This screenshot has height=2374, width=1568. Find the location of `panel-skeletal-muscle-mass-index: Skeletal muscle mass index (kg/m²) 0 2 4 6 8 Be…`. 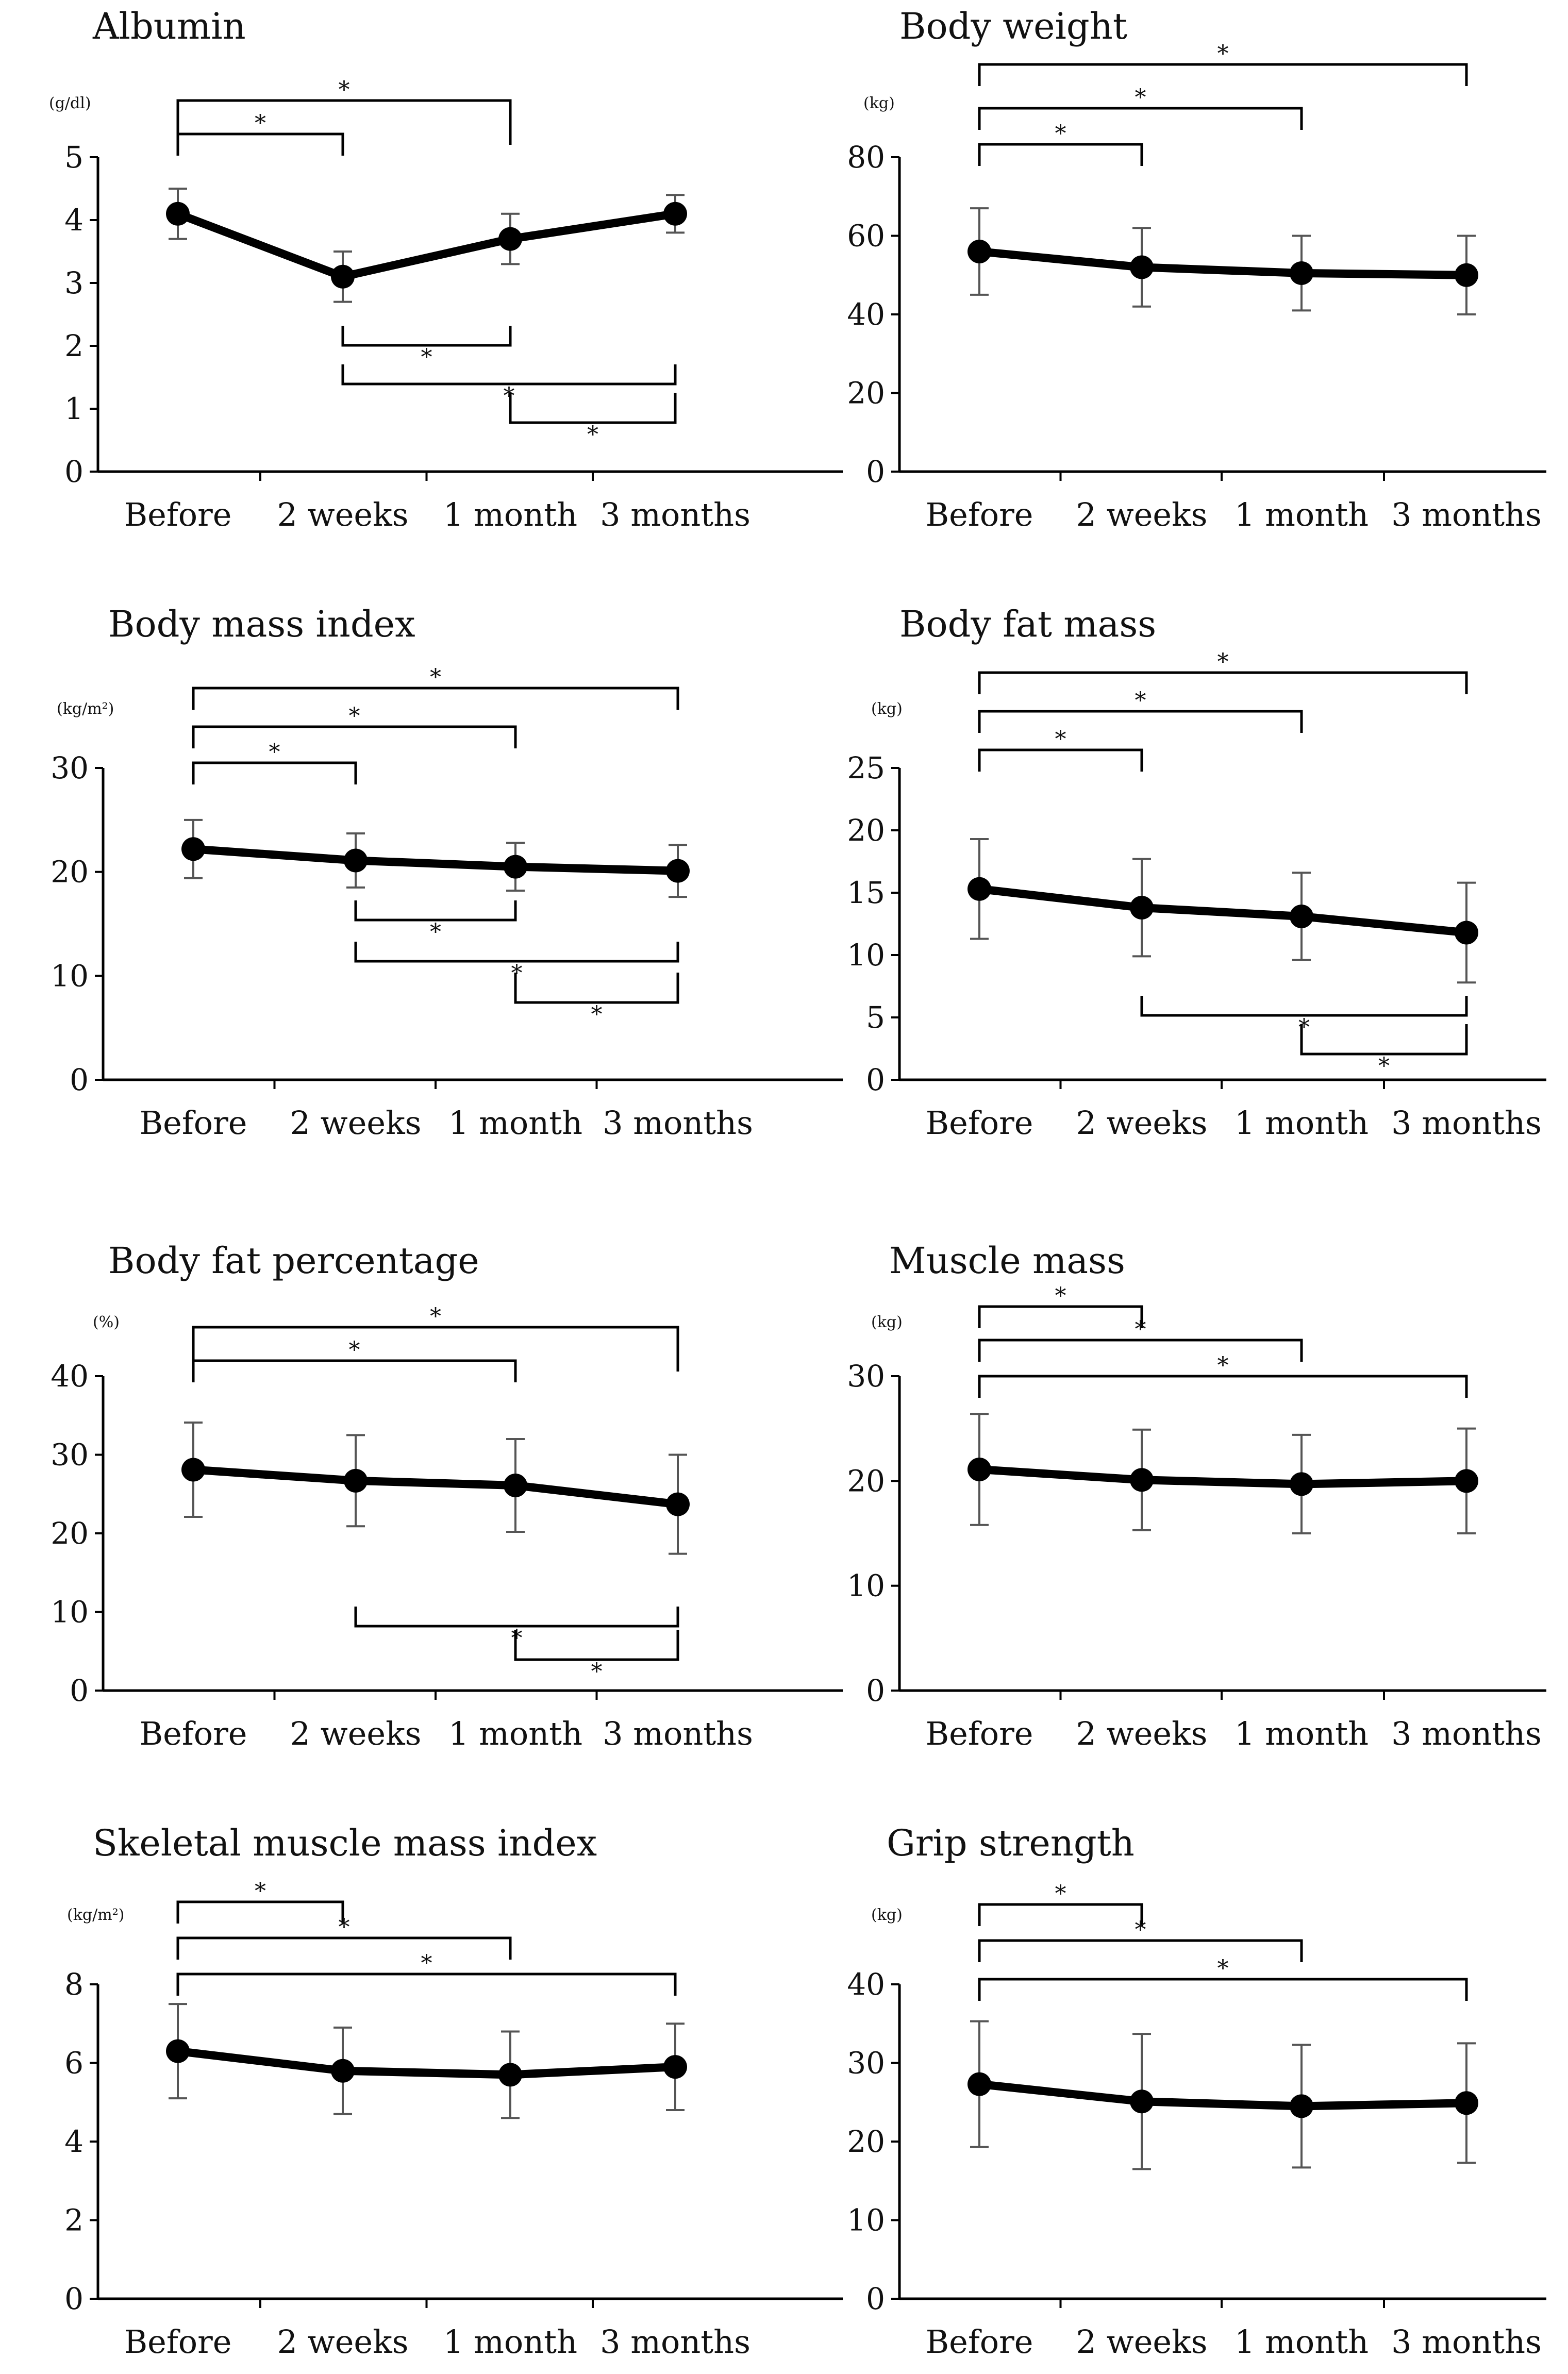

panel-skeletal-muscle-mass-index: Skeletal muscle mass index (kg/m²) 0 2 4 6 8 Be… is located at coordinates (453, 2091).